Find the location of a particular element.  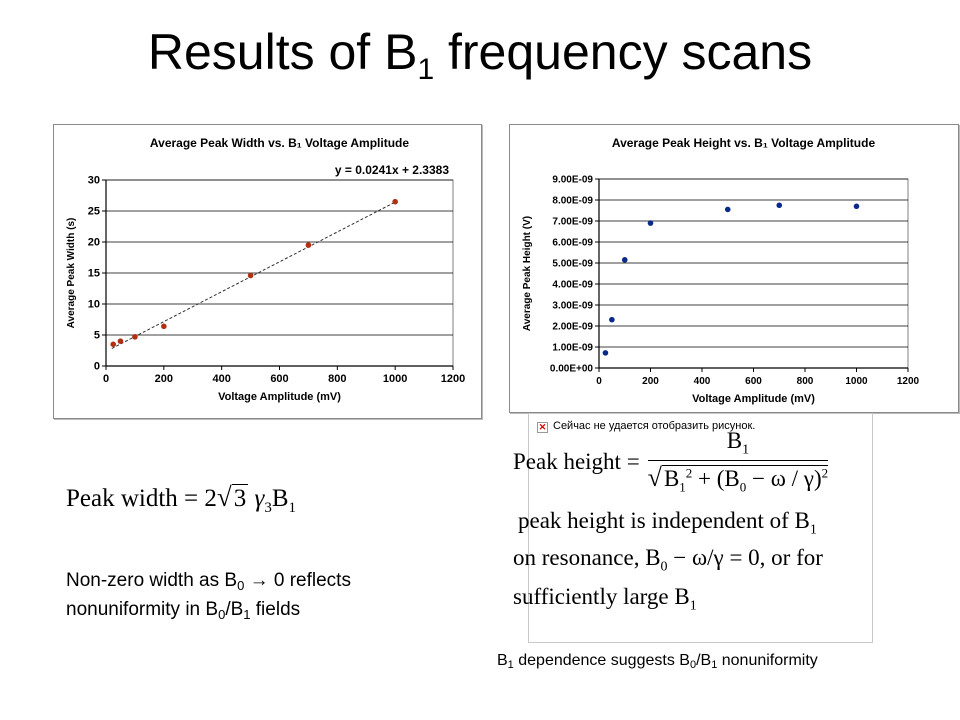

gamma-symbol: γ is located at coordinates (259, 498).